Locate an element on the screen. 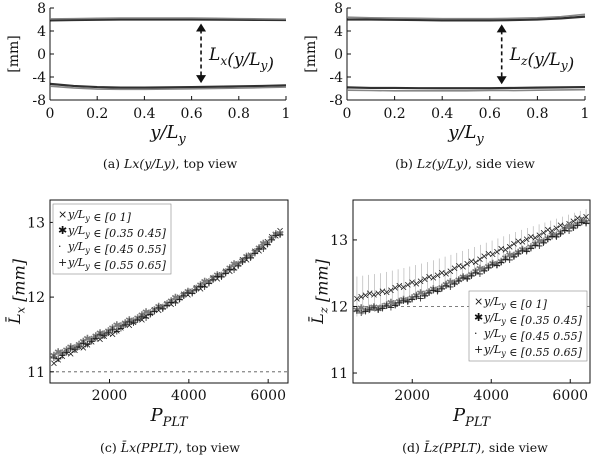  caption-d: (d) L̄z(PPLT), side view is located at coordinates (475, 447).